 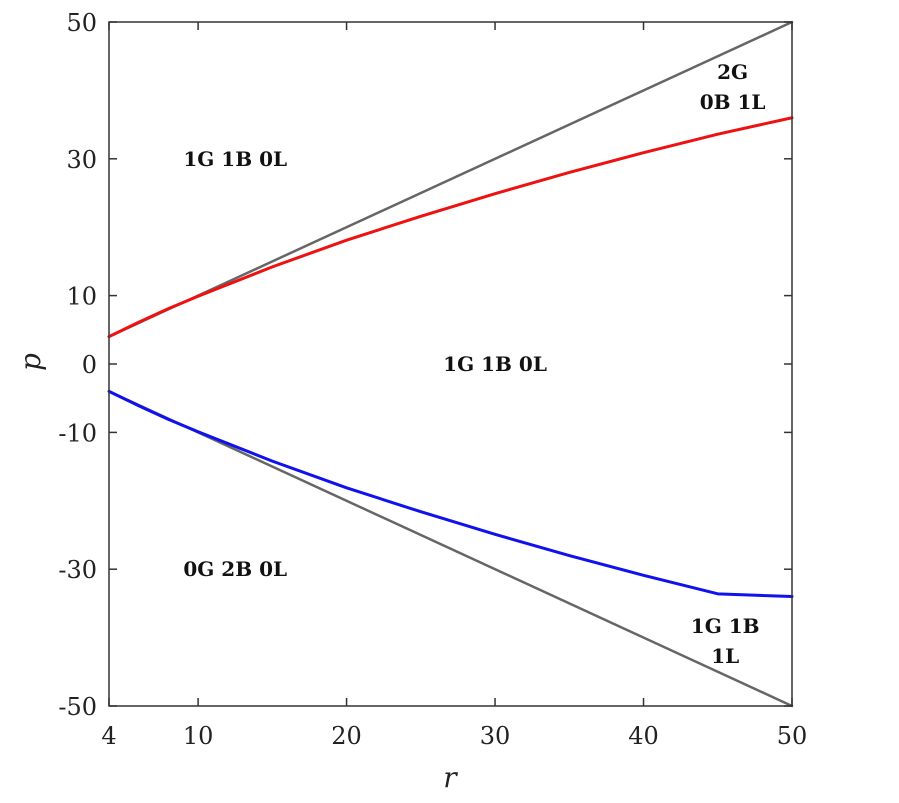 What do you see at coordinates (30, 362) in the screenshot?
I see `y-axis-label: p` at bounding box center [30, 362].